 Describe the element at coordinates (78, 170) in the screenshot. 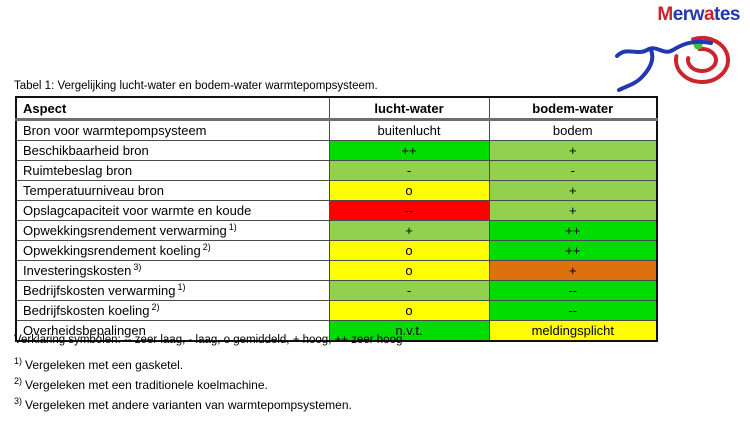

I see `aspect-label: Ruimtebeslag bron` at that location.